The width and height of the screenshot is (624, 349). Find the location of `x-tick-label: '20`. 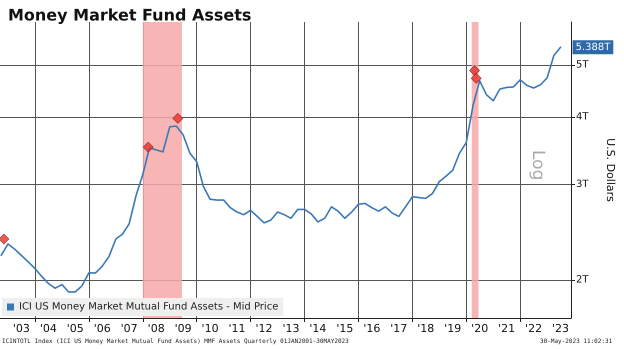

x-tick-label: '20 is located at coordinates (479, 328).